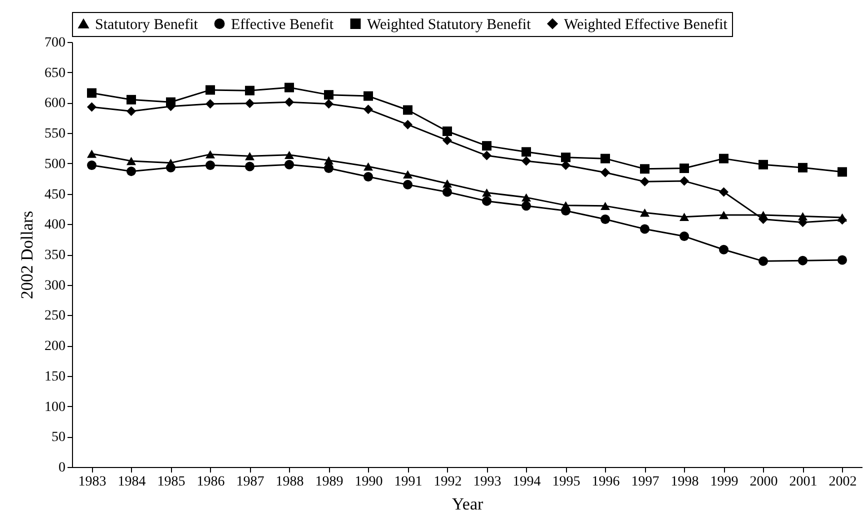  What do you see at coordinates (55, 376) in the screenshot?
I see `y-tick-label: 150` at bounding box center [55, 376].